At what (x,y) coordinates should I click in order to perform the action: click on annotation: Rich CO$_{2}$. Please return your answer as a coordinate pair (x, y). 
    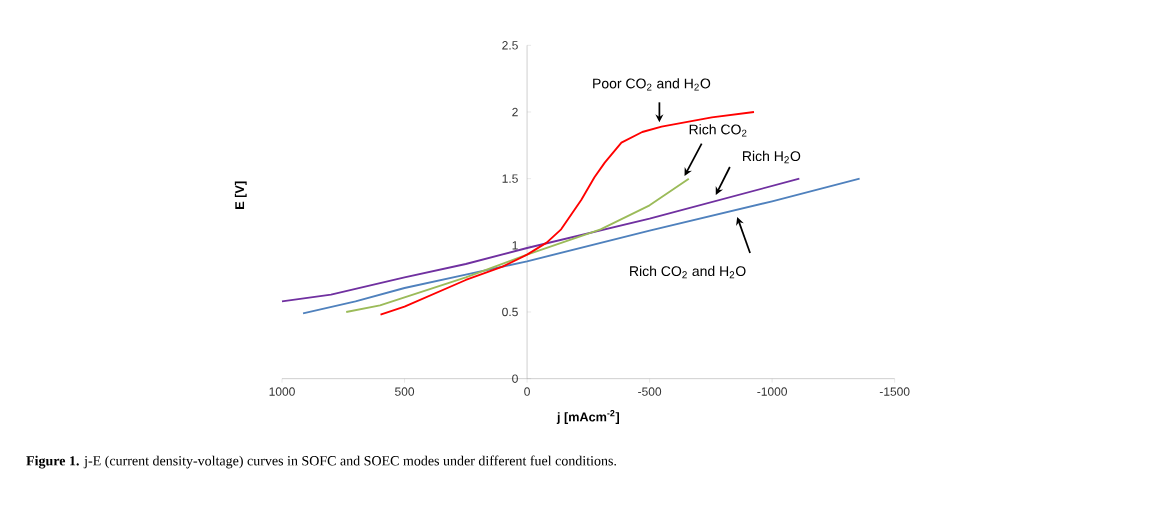
    Looking at the image, I should click on (718, 130).